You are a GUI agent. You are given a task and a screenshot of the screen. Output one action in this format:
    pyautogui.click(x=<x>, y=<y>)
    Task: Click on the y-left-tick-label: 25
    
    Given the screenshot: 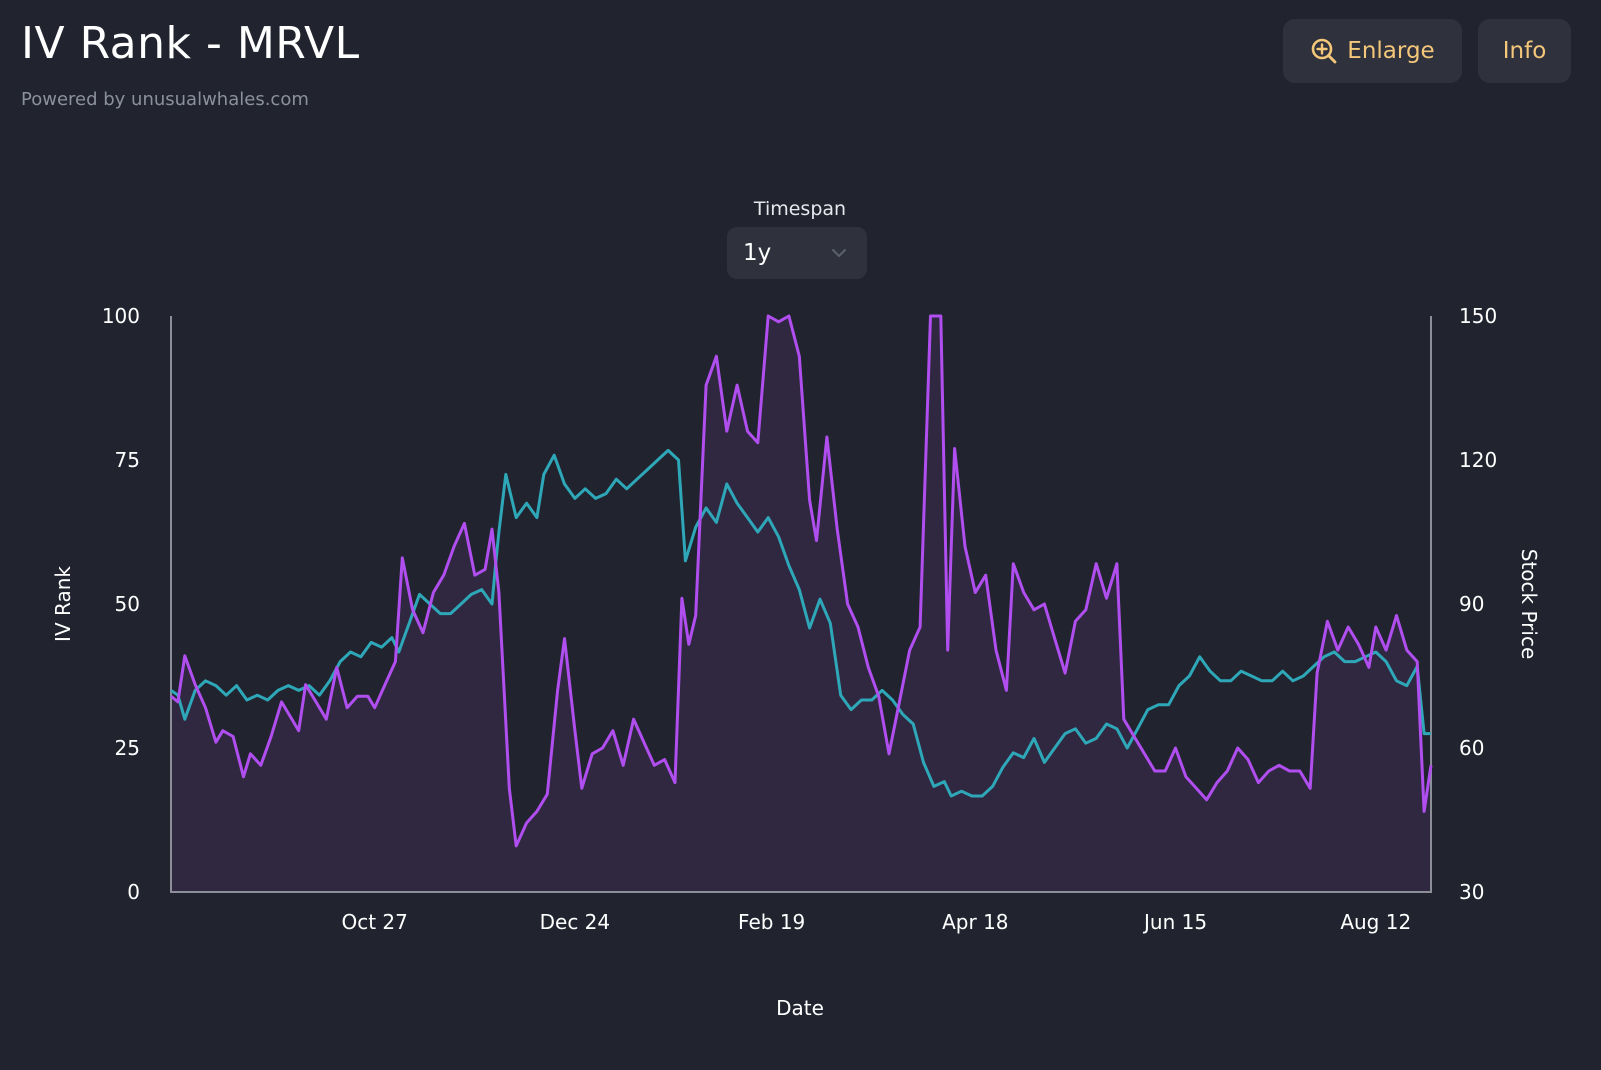 What is the action you would take?
    pyautogui.click(x=127, y=748)
    